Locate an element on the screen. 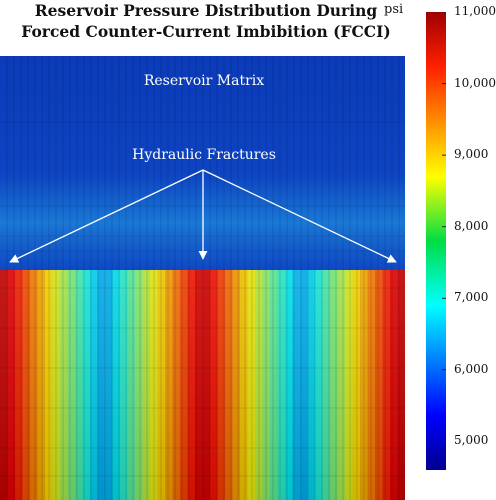 The width and height of the screenshot is (496, 500). title-line-2: Forced Counter-Current Imbibition (FCCI) is located at coordinates (206, 31).